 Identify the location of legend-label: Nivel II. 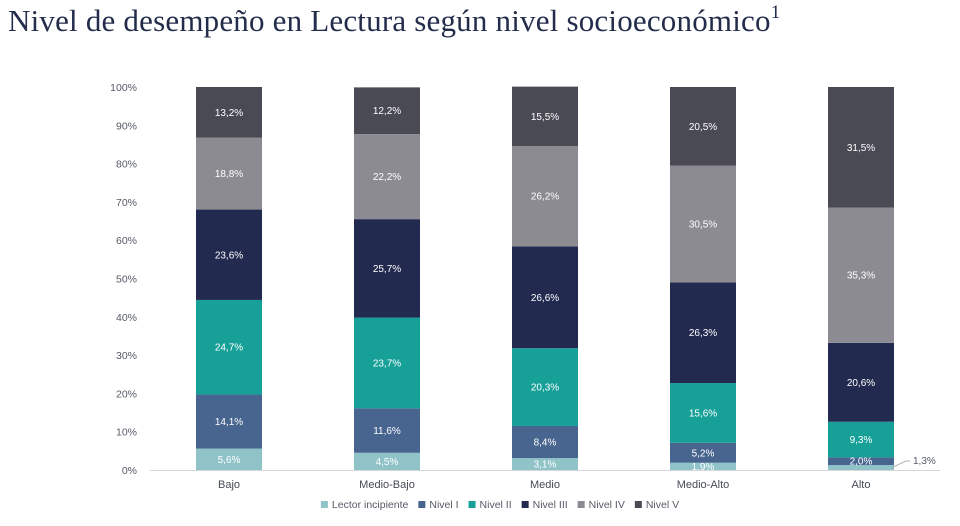
(496, 505).